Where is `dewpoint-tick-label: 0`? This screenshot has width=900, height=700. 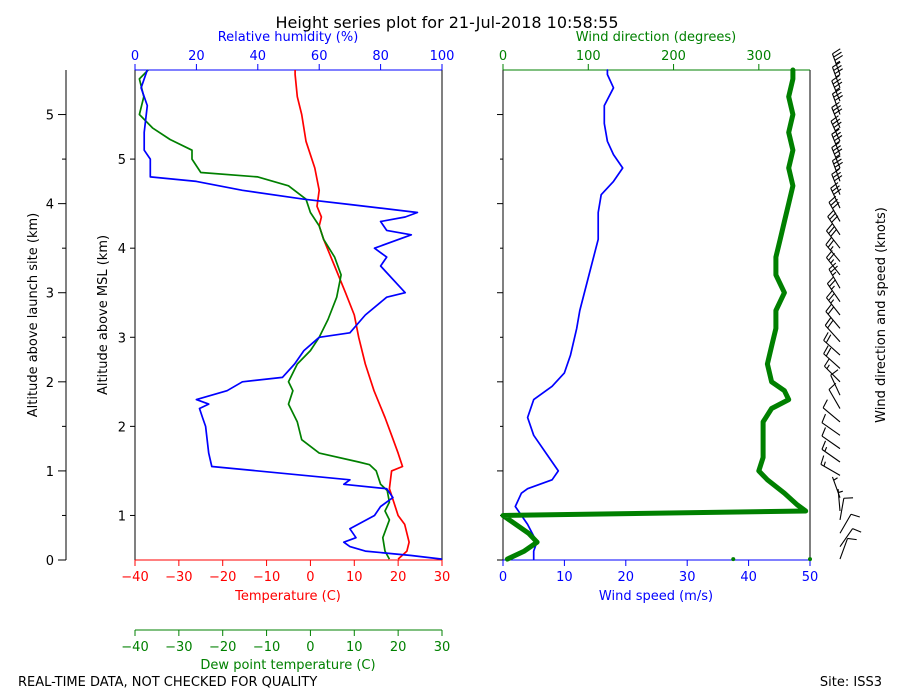
dewpoint-tick-label: 0 is located at coordinates (310, 647).